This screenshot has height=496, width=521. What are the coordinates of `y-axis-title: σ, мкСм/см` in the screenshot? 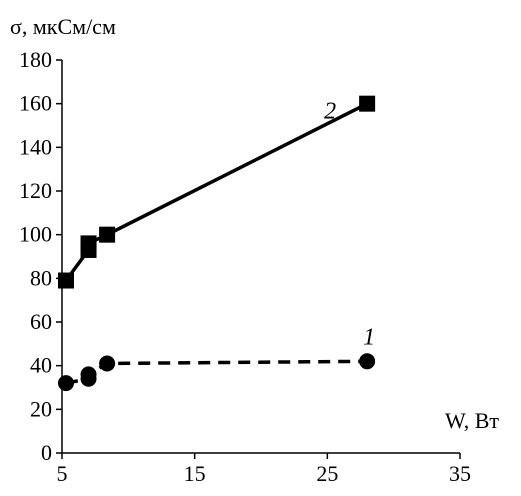 It's located at (63, 26).